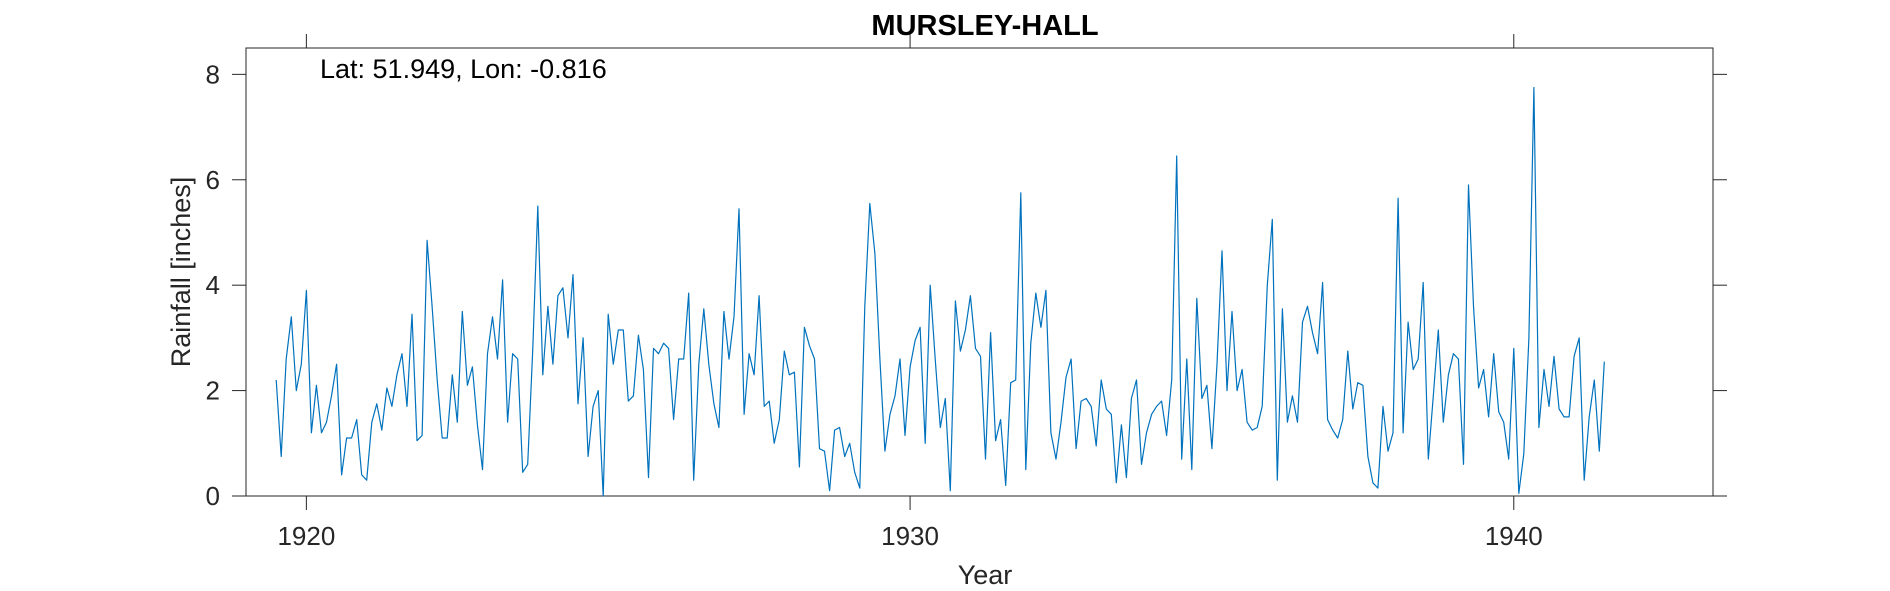  What do you see at coordinates (910, 536) in the screenshot?
I see `x-tick-label: 1930` at bounding box center [910, 536].